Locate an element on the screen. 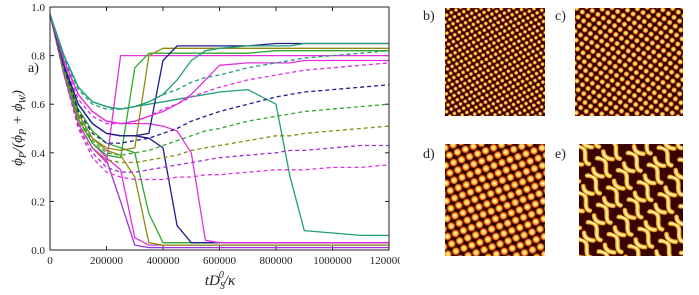  x-tick-label: 1200000 is located at coordinates (385, 261).